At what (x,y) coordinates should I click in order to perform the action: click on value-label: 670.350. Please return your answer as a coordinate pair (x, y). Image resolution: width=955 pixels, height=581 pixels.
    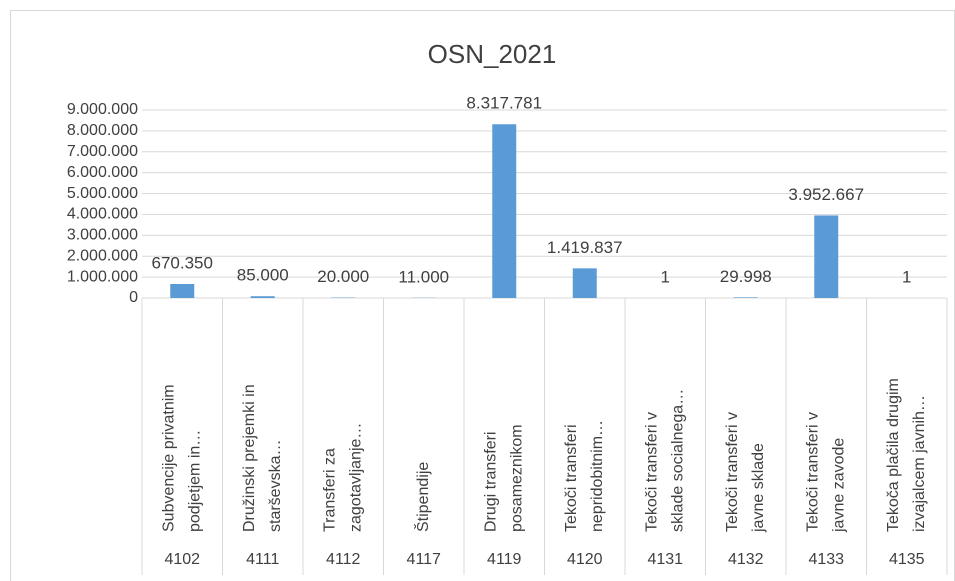
    Looking at the image, I should click on (182, 262).